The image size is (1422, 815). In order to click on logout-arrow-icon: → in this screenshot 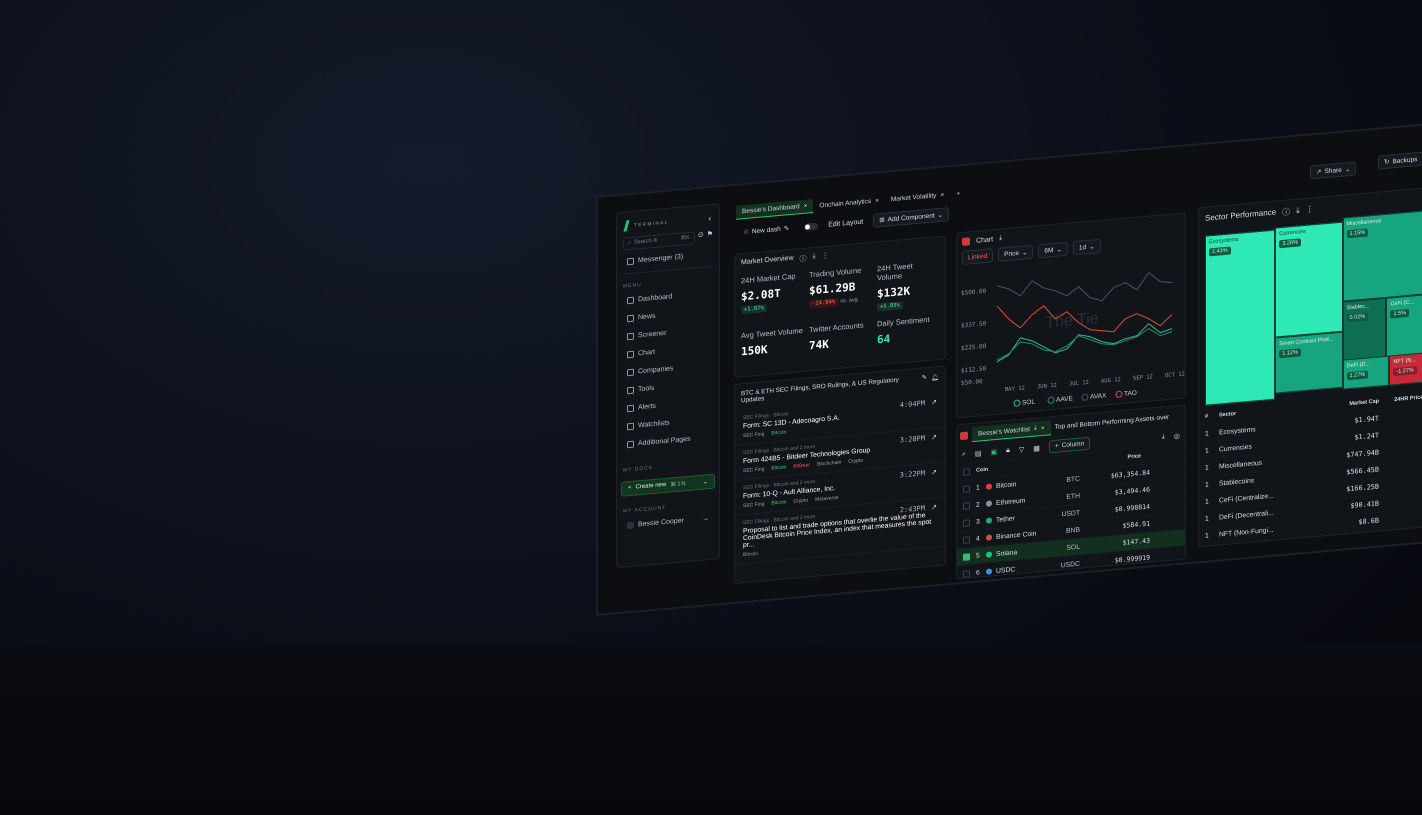, I will do `click(705, 518)`.